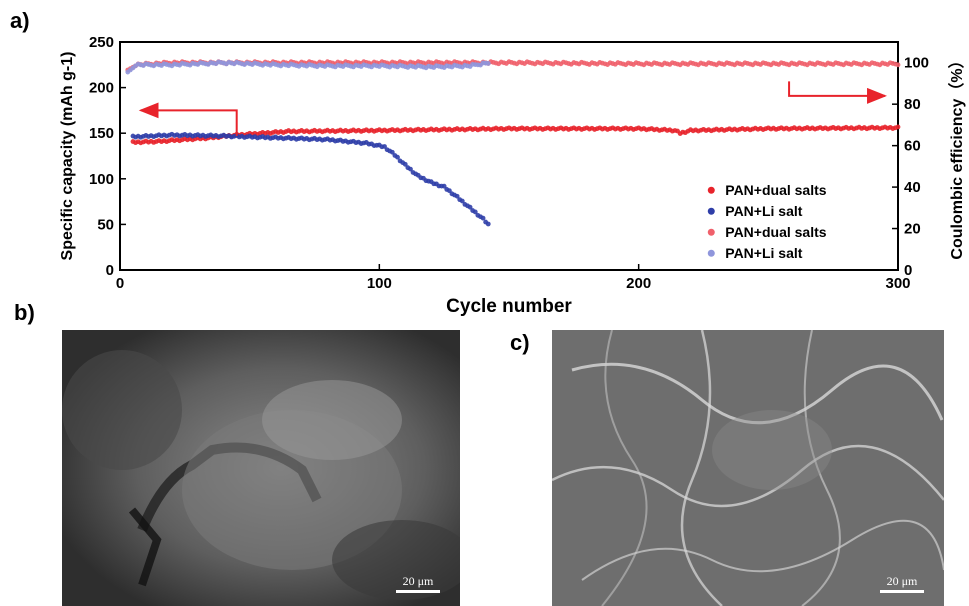  Describe the element at coordinates (902, 581) in the screenshot. I see `scale-bar-label-c: 20 μm` at that location.